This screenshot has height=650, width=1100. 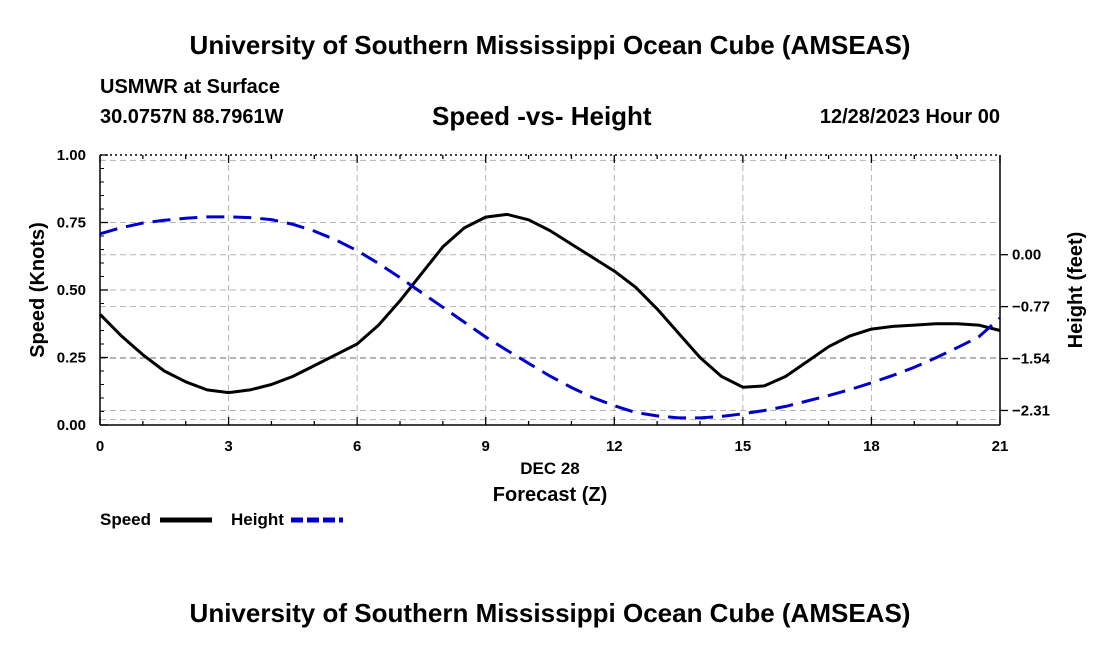 I want to click on legend-speed-label: Speed, so click(x=125, y=519).